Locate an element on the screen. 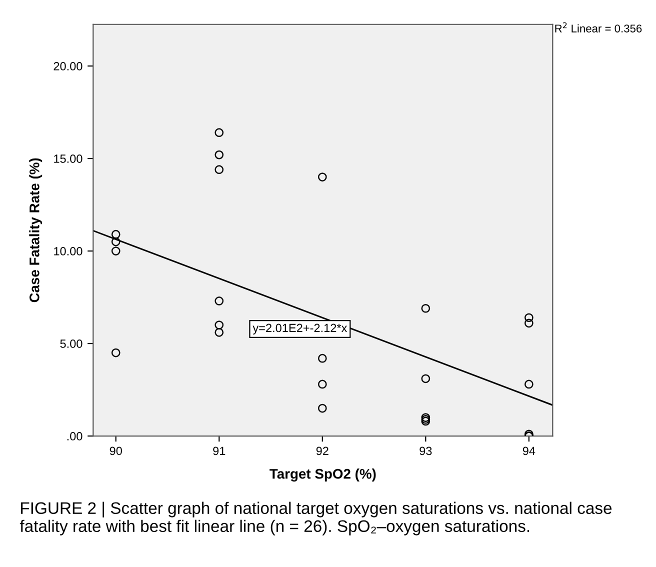 The width and height of the screenshot is (656, 567). y-axis-title: Case Fatality Rate (%) is located at coordinates (35, 230).